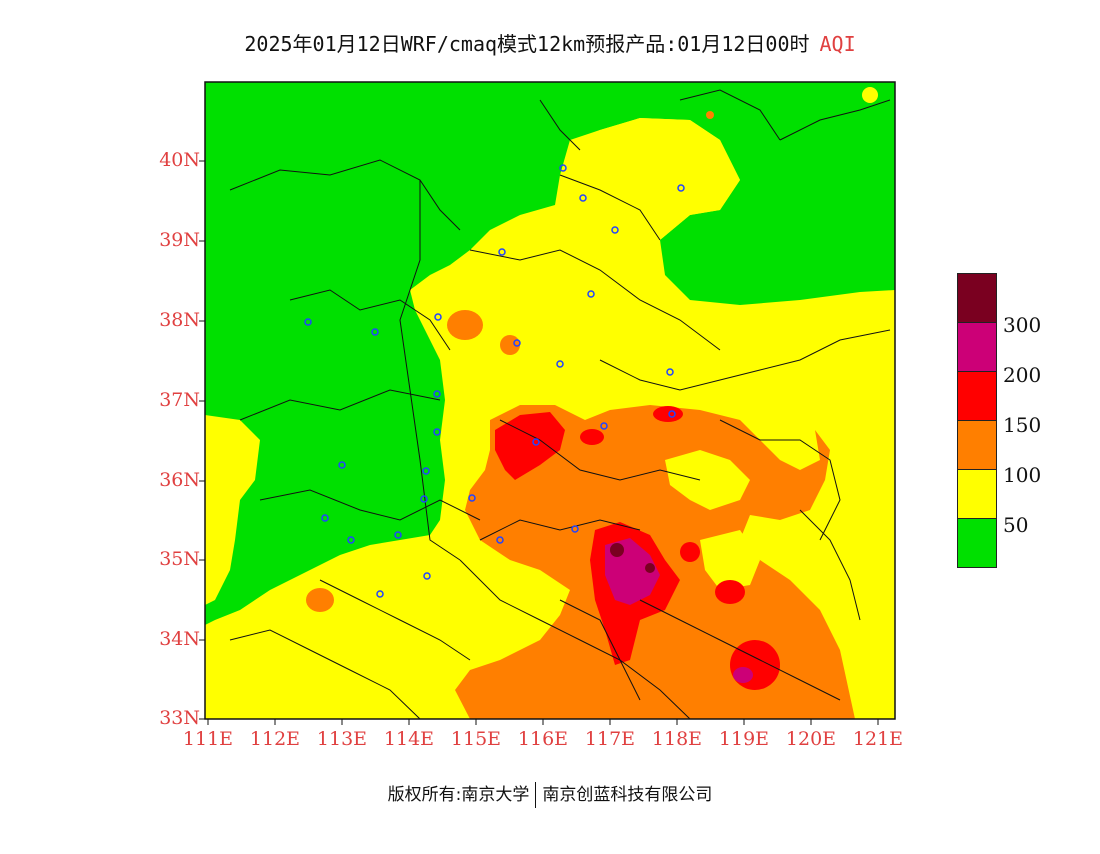 The image size is (1100, 854). I want to click on legend-label-50: 50, so click(1016, 525).